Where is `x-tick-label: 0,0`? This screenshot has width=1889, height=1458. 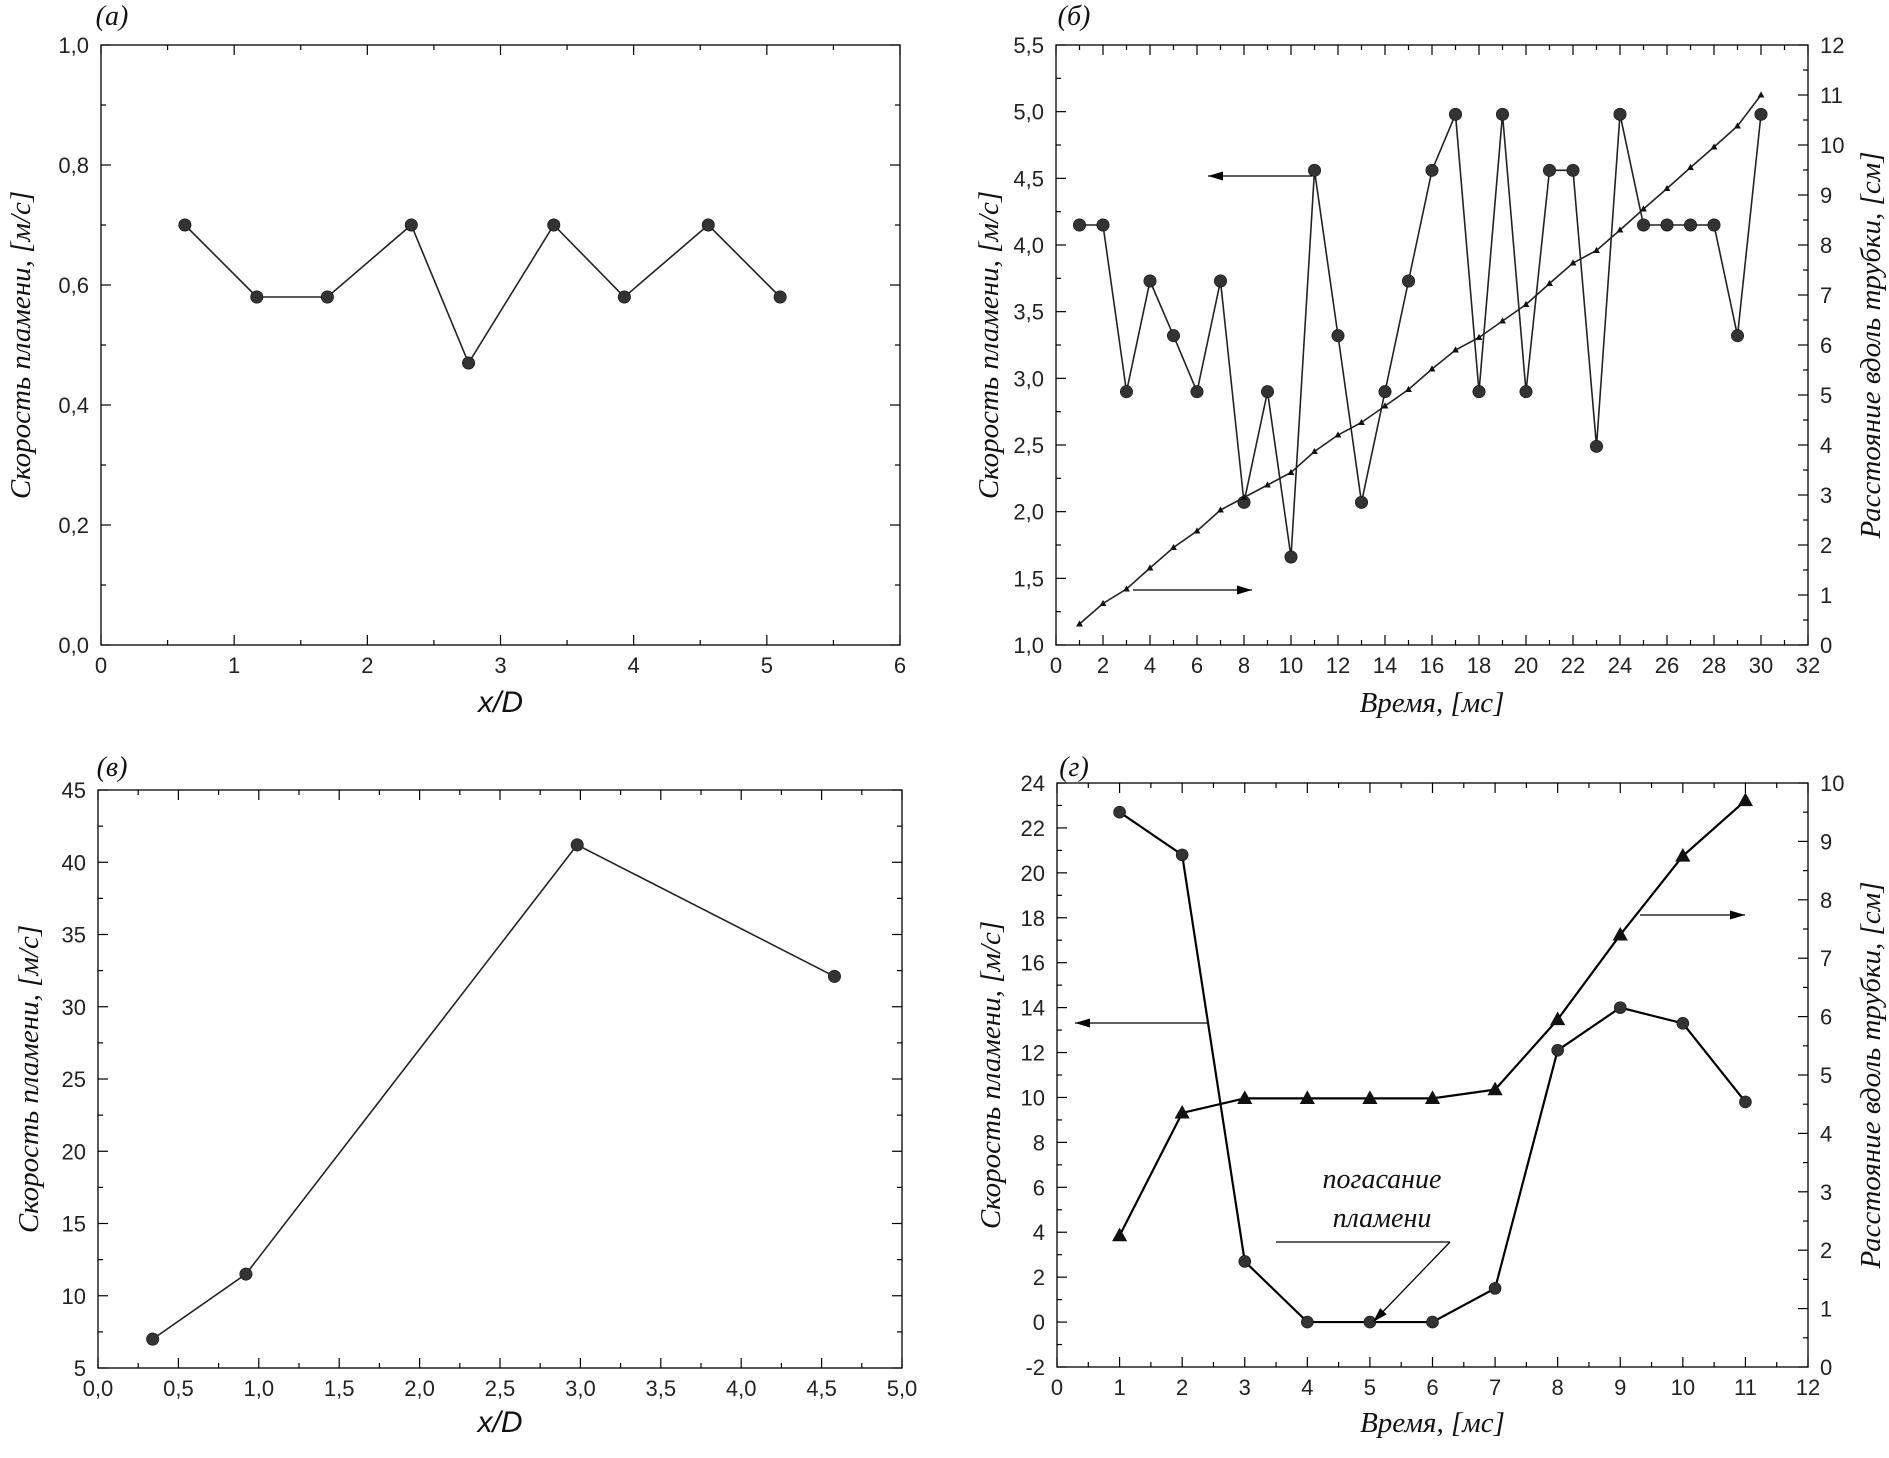
x-tick-label: 0,0 is located at coordinates (98, 1388).